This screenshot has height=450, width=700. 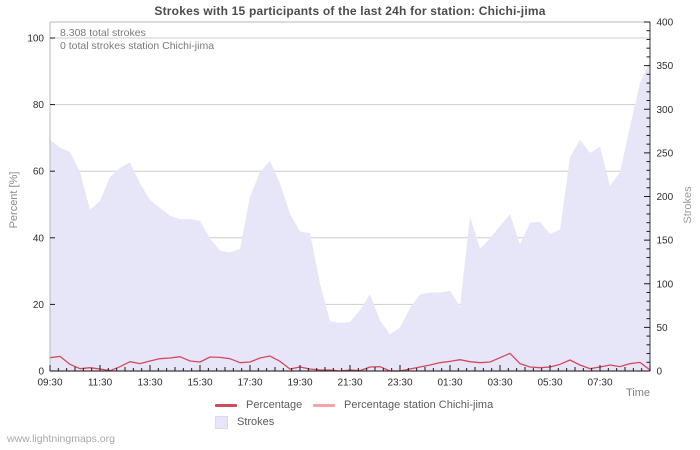 I want to click on legend-item-percentage: Percentage, so click(x=258, y=405).